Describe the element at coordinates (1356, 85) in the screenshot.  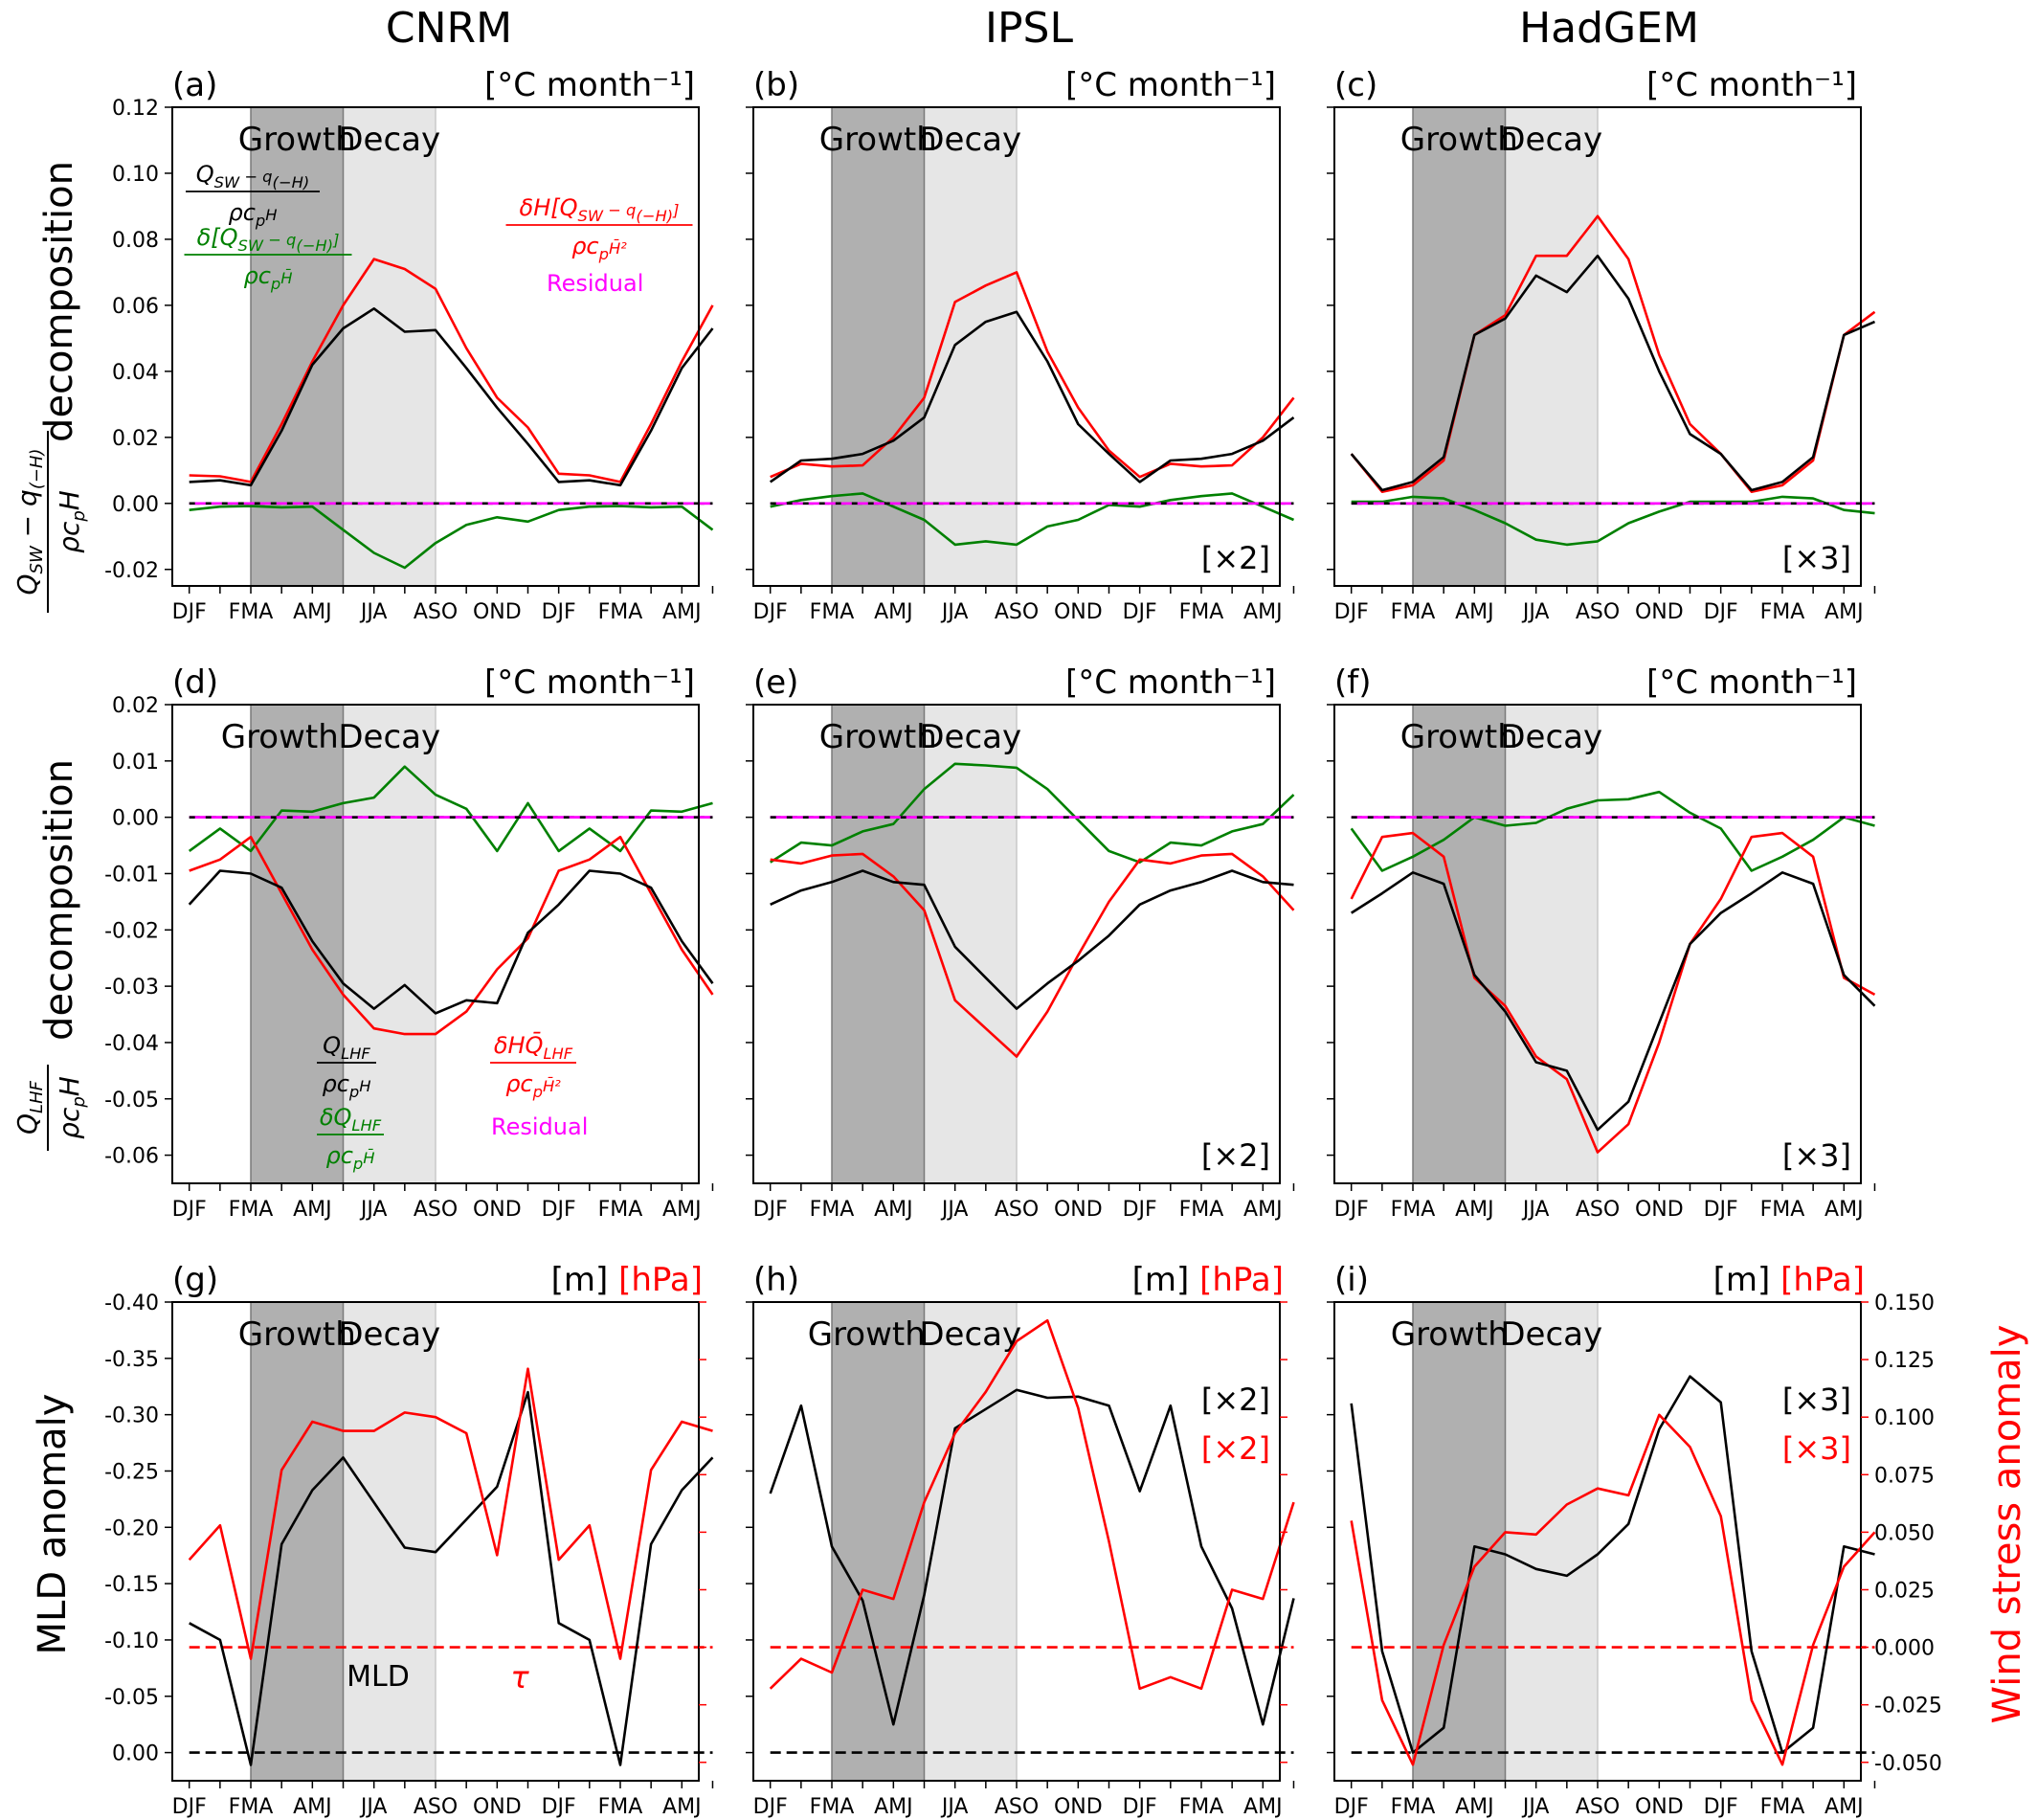
I see `panel-label-c: (c)` at that location.